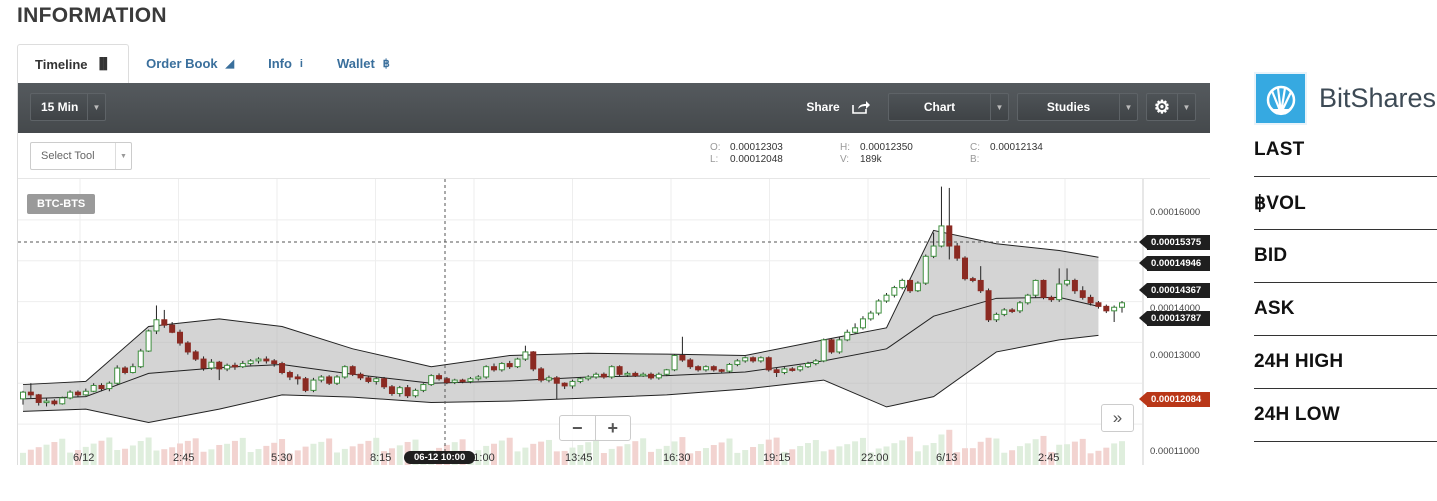 The height and width of the screenshot is (501, 1437). I want to click on interval-dropdown: 15 Min ▼, so click(68, 107).